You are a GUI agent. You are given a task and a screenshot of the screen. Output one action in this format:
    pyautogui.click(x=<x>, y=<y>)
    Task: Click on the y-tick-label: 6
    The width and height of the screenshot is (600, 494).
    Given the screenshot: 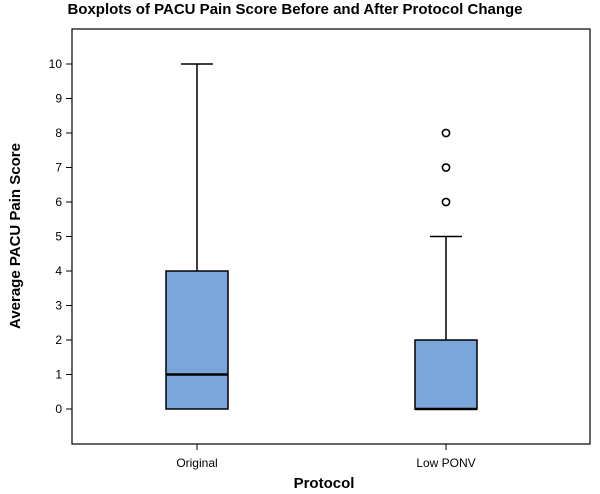 What is the action you would take?
    pyautogui.click(x=58, y=202)
    